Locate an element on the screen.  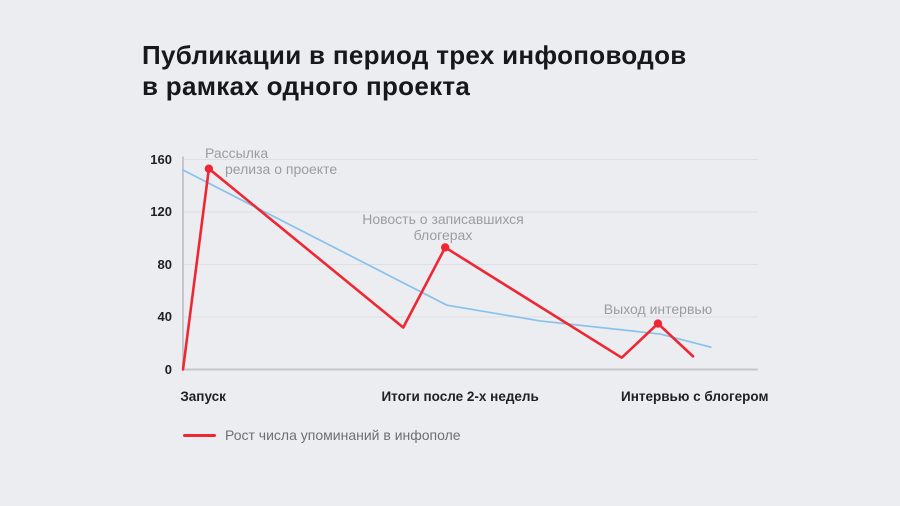
annotation-release-mailing: Рассылка релиза о проекте is located at coordinates (271, 161).